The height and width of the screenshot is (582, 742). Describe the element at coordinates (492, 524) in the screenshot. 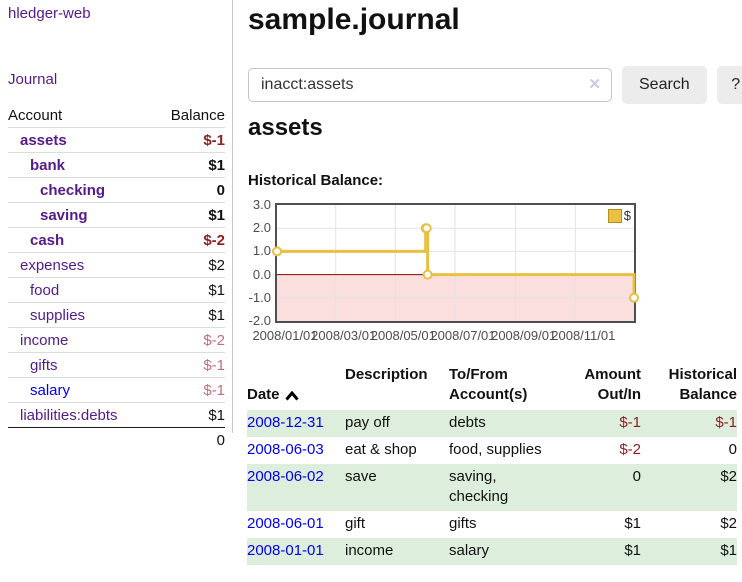

I see `register-row: 2008-06-01 gift gifts $1 $2` at that location.